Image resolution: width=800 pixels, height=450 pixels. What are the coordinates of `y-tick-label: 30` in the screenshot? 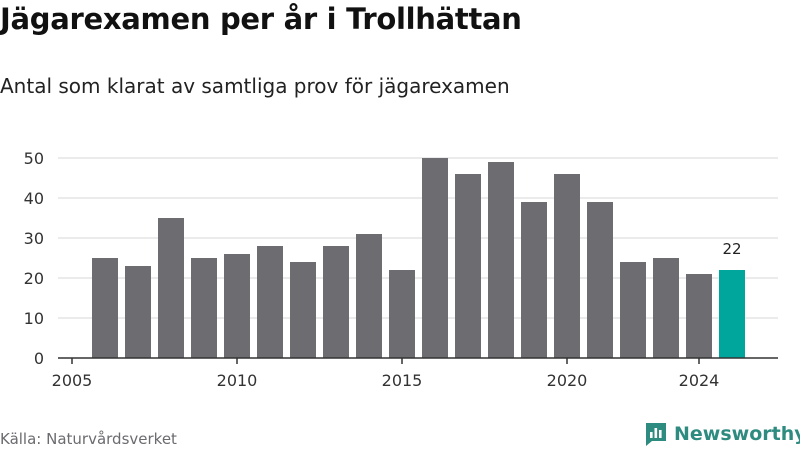 It's located at (34, 238).